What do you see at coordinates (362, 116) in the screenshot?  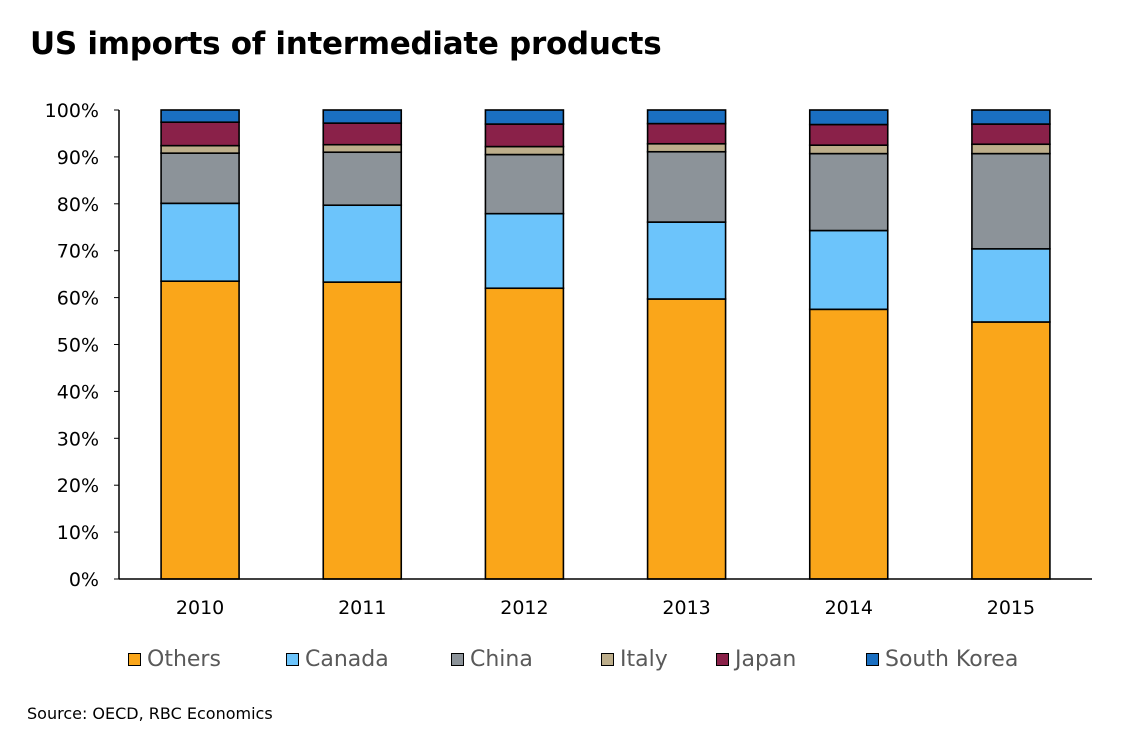 I see `bar-segment-south-korea-2011` at bounding box center [362, 116].